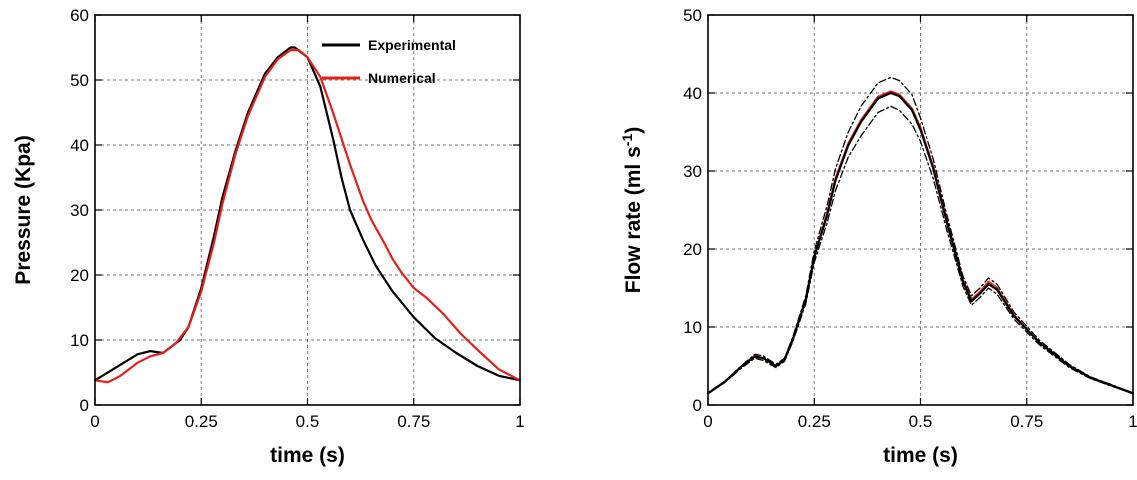  I want to click on legend-label: Experimental, so click(412, 45).